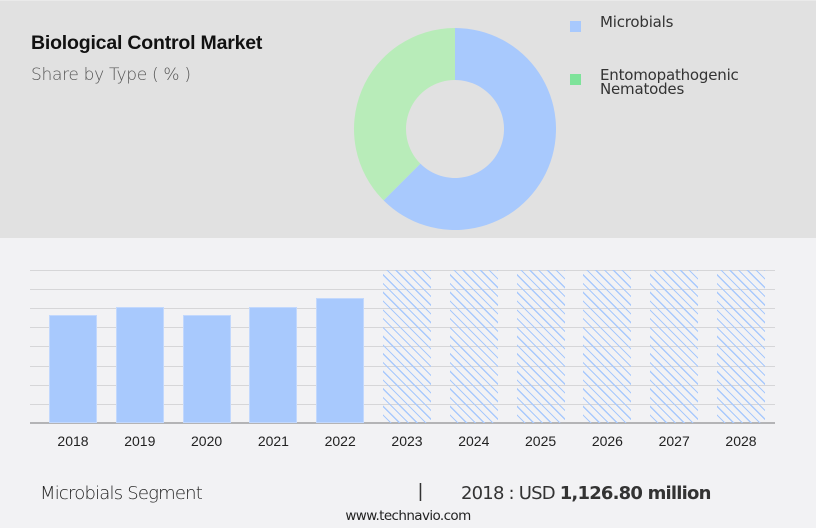 This screenshot has width=816, height=528. What do you see at coordinates (474, 441) in the screenshot?
I see `x-axis-label-2024: 2024` at bounding box center [474, 441].